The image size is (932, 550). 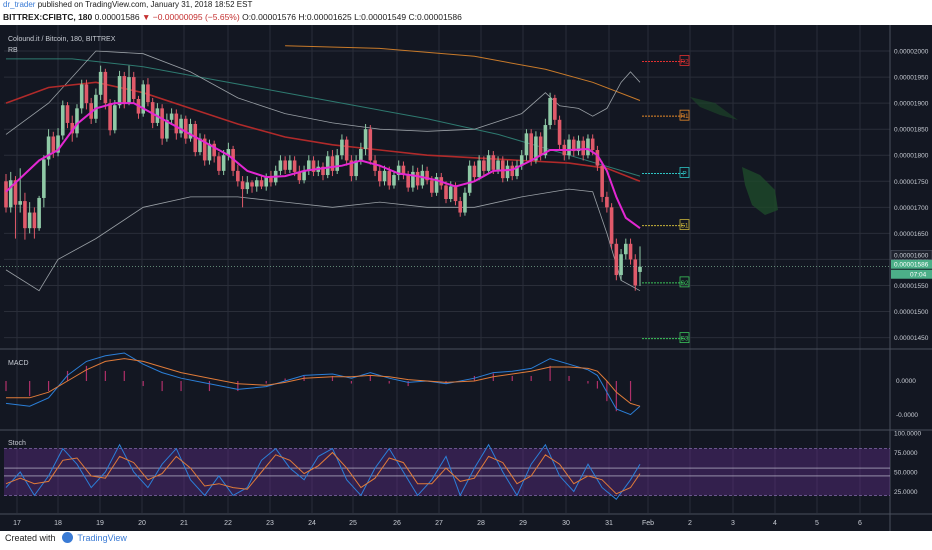 I want to click on tradingview-brand: TradingView, so click(x=102, y=538).